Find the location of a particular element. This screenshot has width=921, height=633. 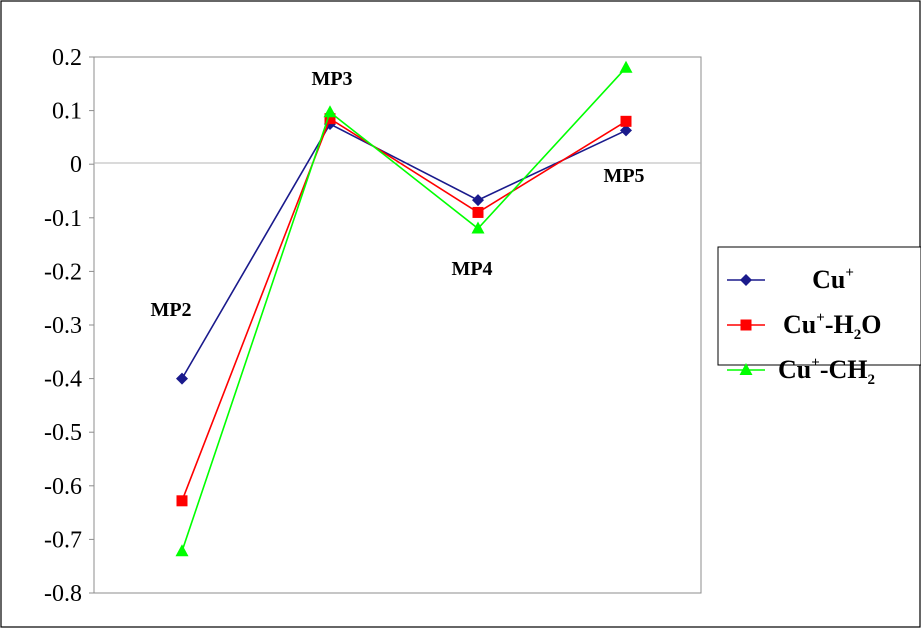

category-label-mp2: MP2 is located at coordinates (170, 310).